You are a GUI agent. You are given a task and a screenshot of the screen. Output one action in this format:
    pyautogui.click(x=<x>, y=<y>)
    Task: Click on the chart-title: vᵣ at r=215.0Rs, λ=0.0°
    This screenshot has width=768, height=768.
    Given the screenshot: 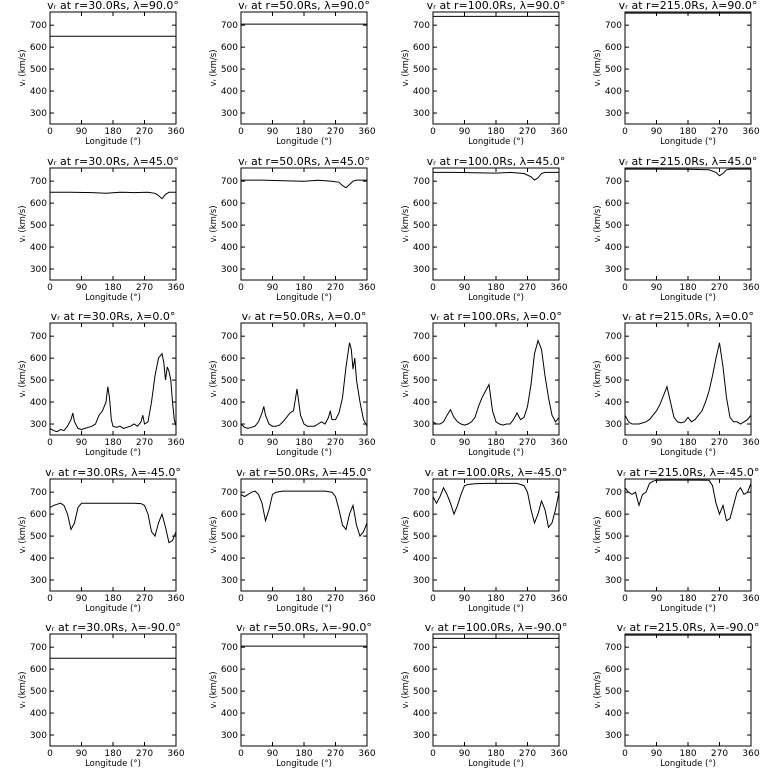 What is the action you would take?
    pyautogui.click(x=688, y=316)
    